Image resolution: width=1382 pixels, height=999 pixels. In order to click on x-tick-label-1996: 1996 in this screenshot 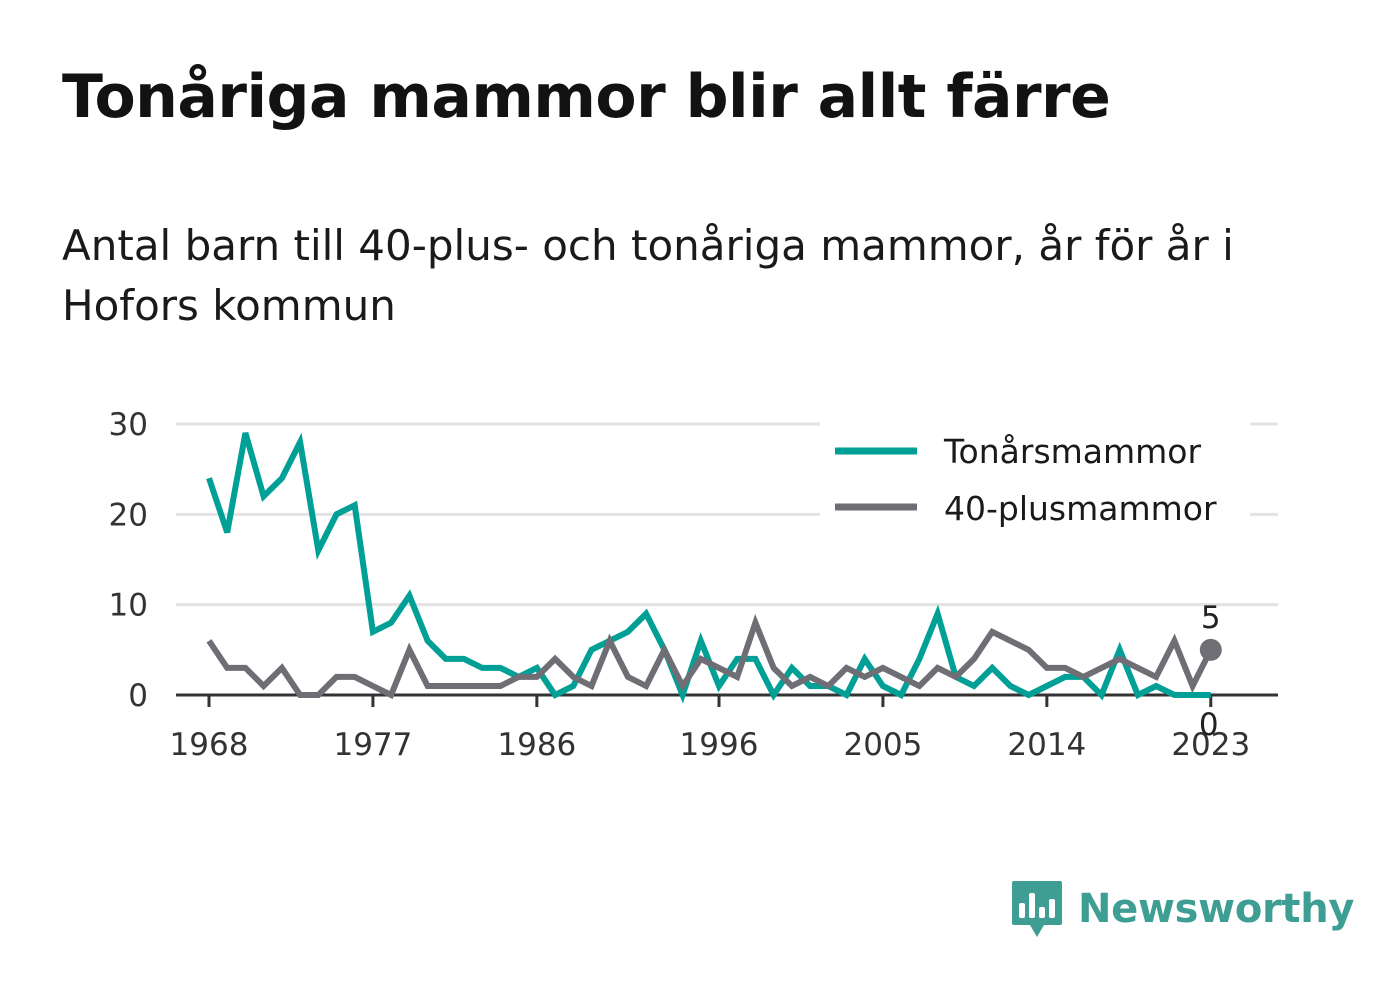, I will do `click(719, 745)`.